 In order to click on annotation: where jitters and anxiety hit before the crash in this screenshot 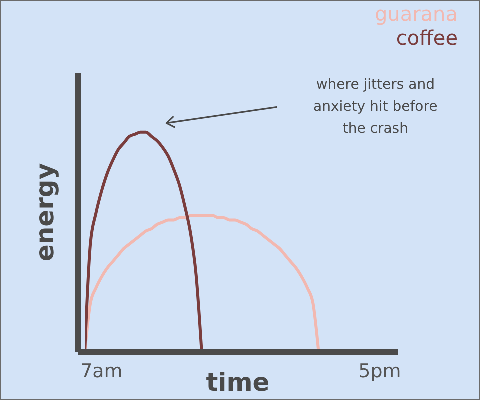, I will do `click(375, 108)`.